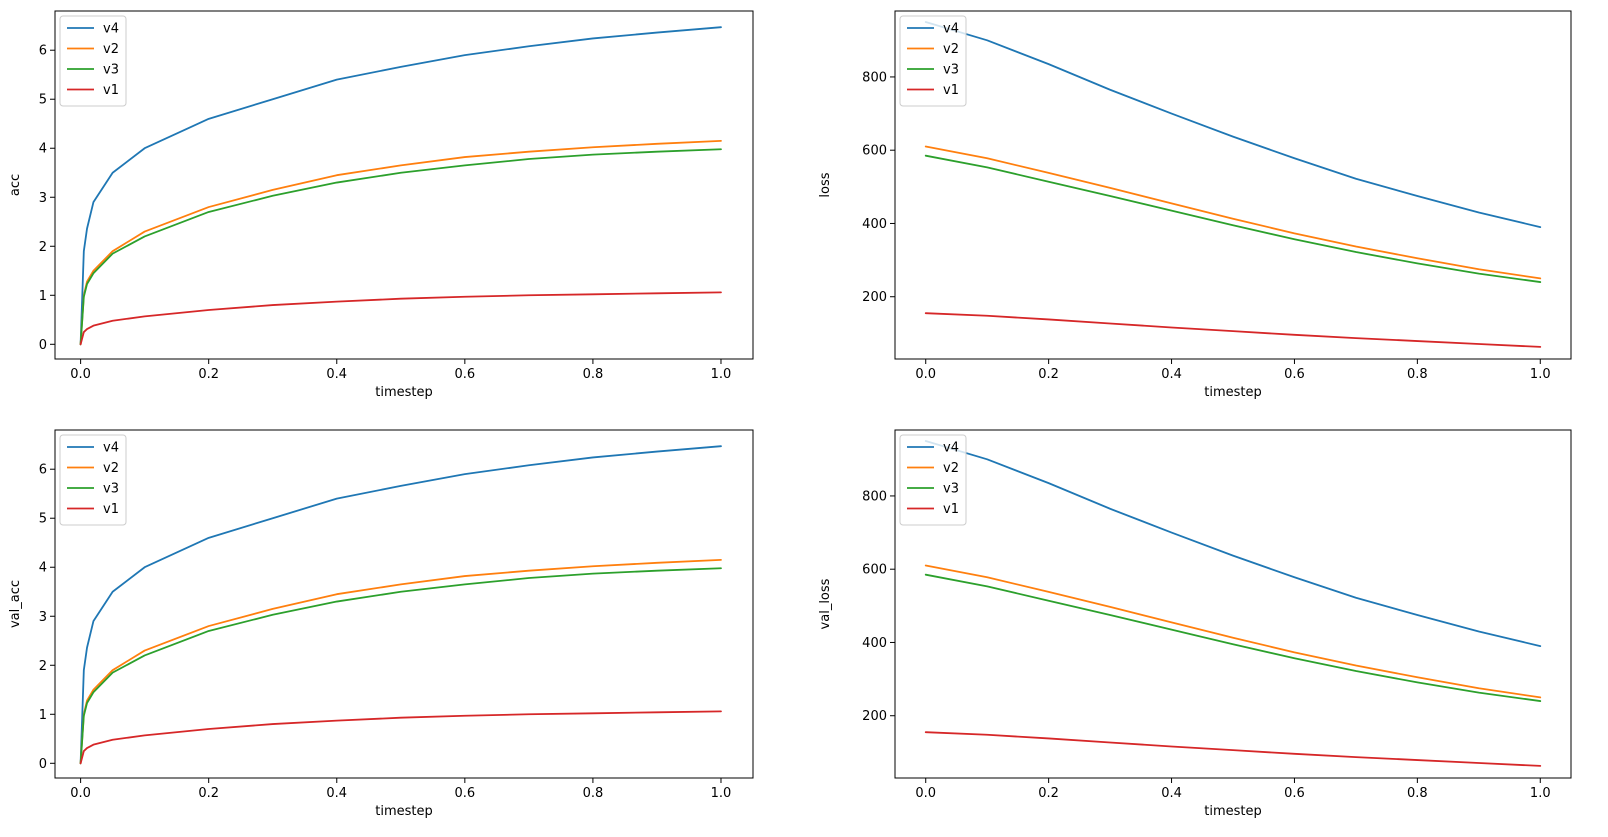 The image size is (1608, 837). I want to click on y-axis-label: acc, so click(15, 185).